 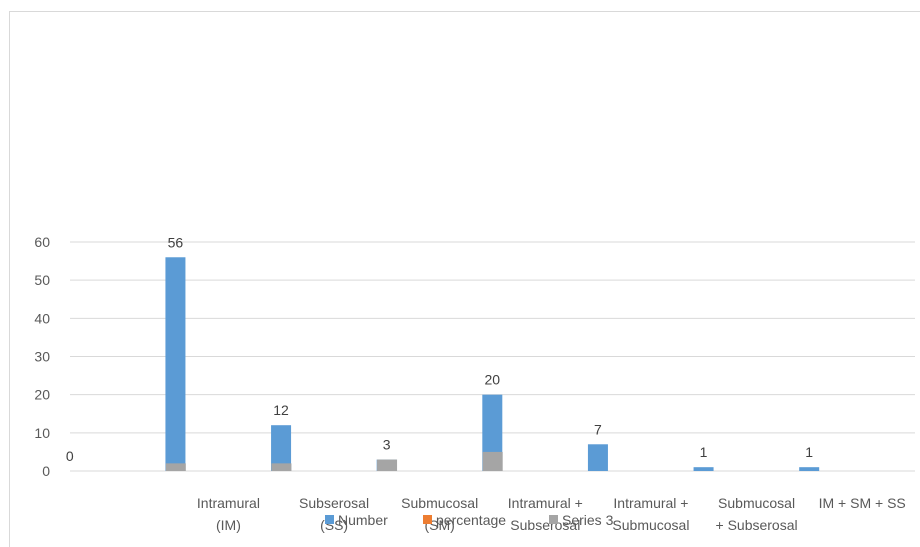 I want to click on data-label: 3, so click(x=387, y=445).